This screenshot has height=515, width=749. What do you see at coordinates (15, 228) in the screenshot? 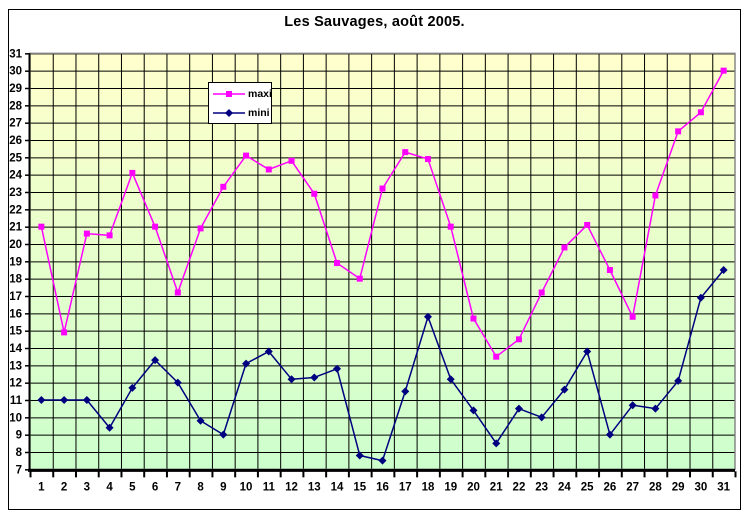
I see `svg-text: 21` at bounding box center [15, 228].